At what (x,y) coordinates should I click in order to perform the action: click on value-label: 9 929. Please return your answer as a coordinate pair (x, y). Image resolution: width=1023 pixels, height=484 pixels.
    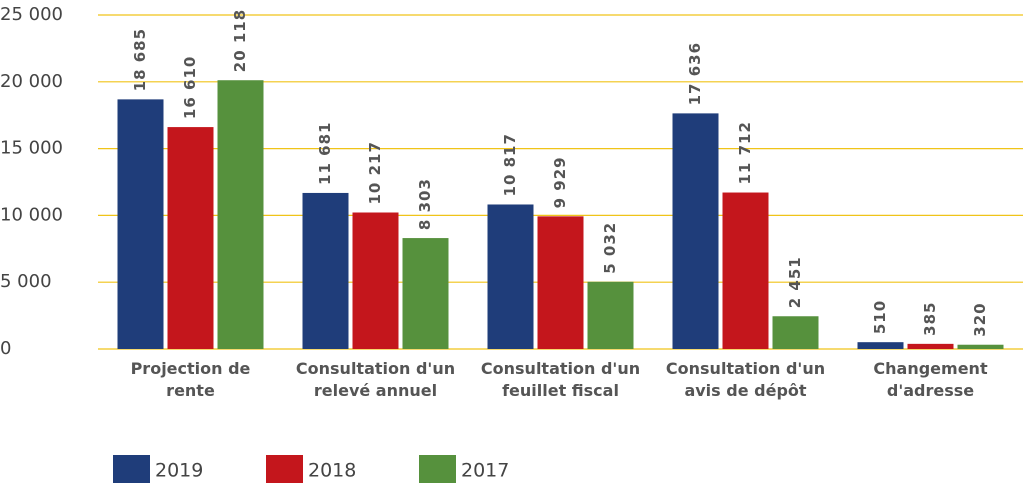
    Looking at the image, I should click on (560, 182).